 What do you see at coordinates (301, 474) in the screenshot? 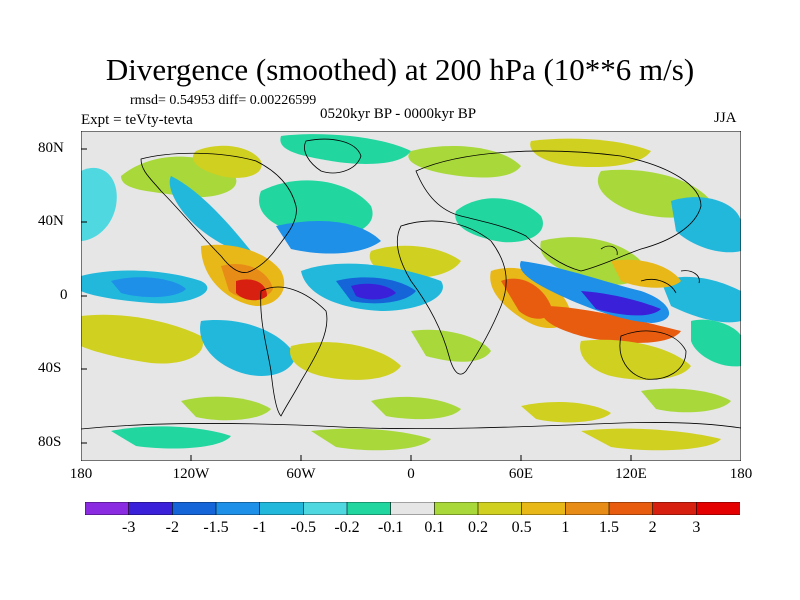
I see `x-tick-label: 60W` at bounding box center [301, 474].